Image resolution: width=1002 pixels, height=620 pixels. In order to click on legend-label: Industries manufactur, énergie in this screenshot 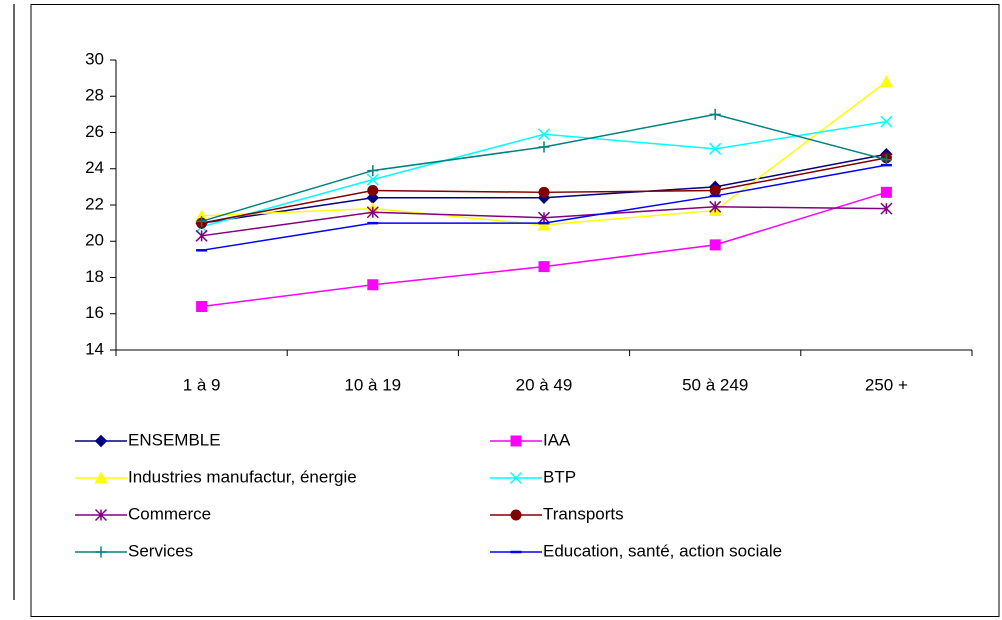, I will do `click(242, 476)`.